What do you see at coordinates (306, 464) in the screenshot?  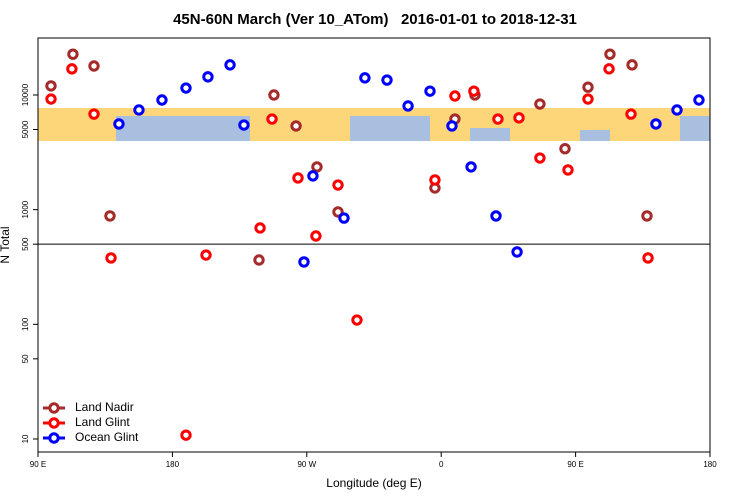 I see `x-tick-label: 90 W` at bounding box center [306, 464].